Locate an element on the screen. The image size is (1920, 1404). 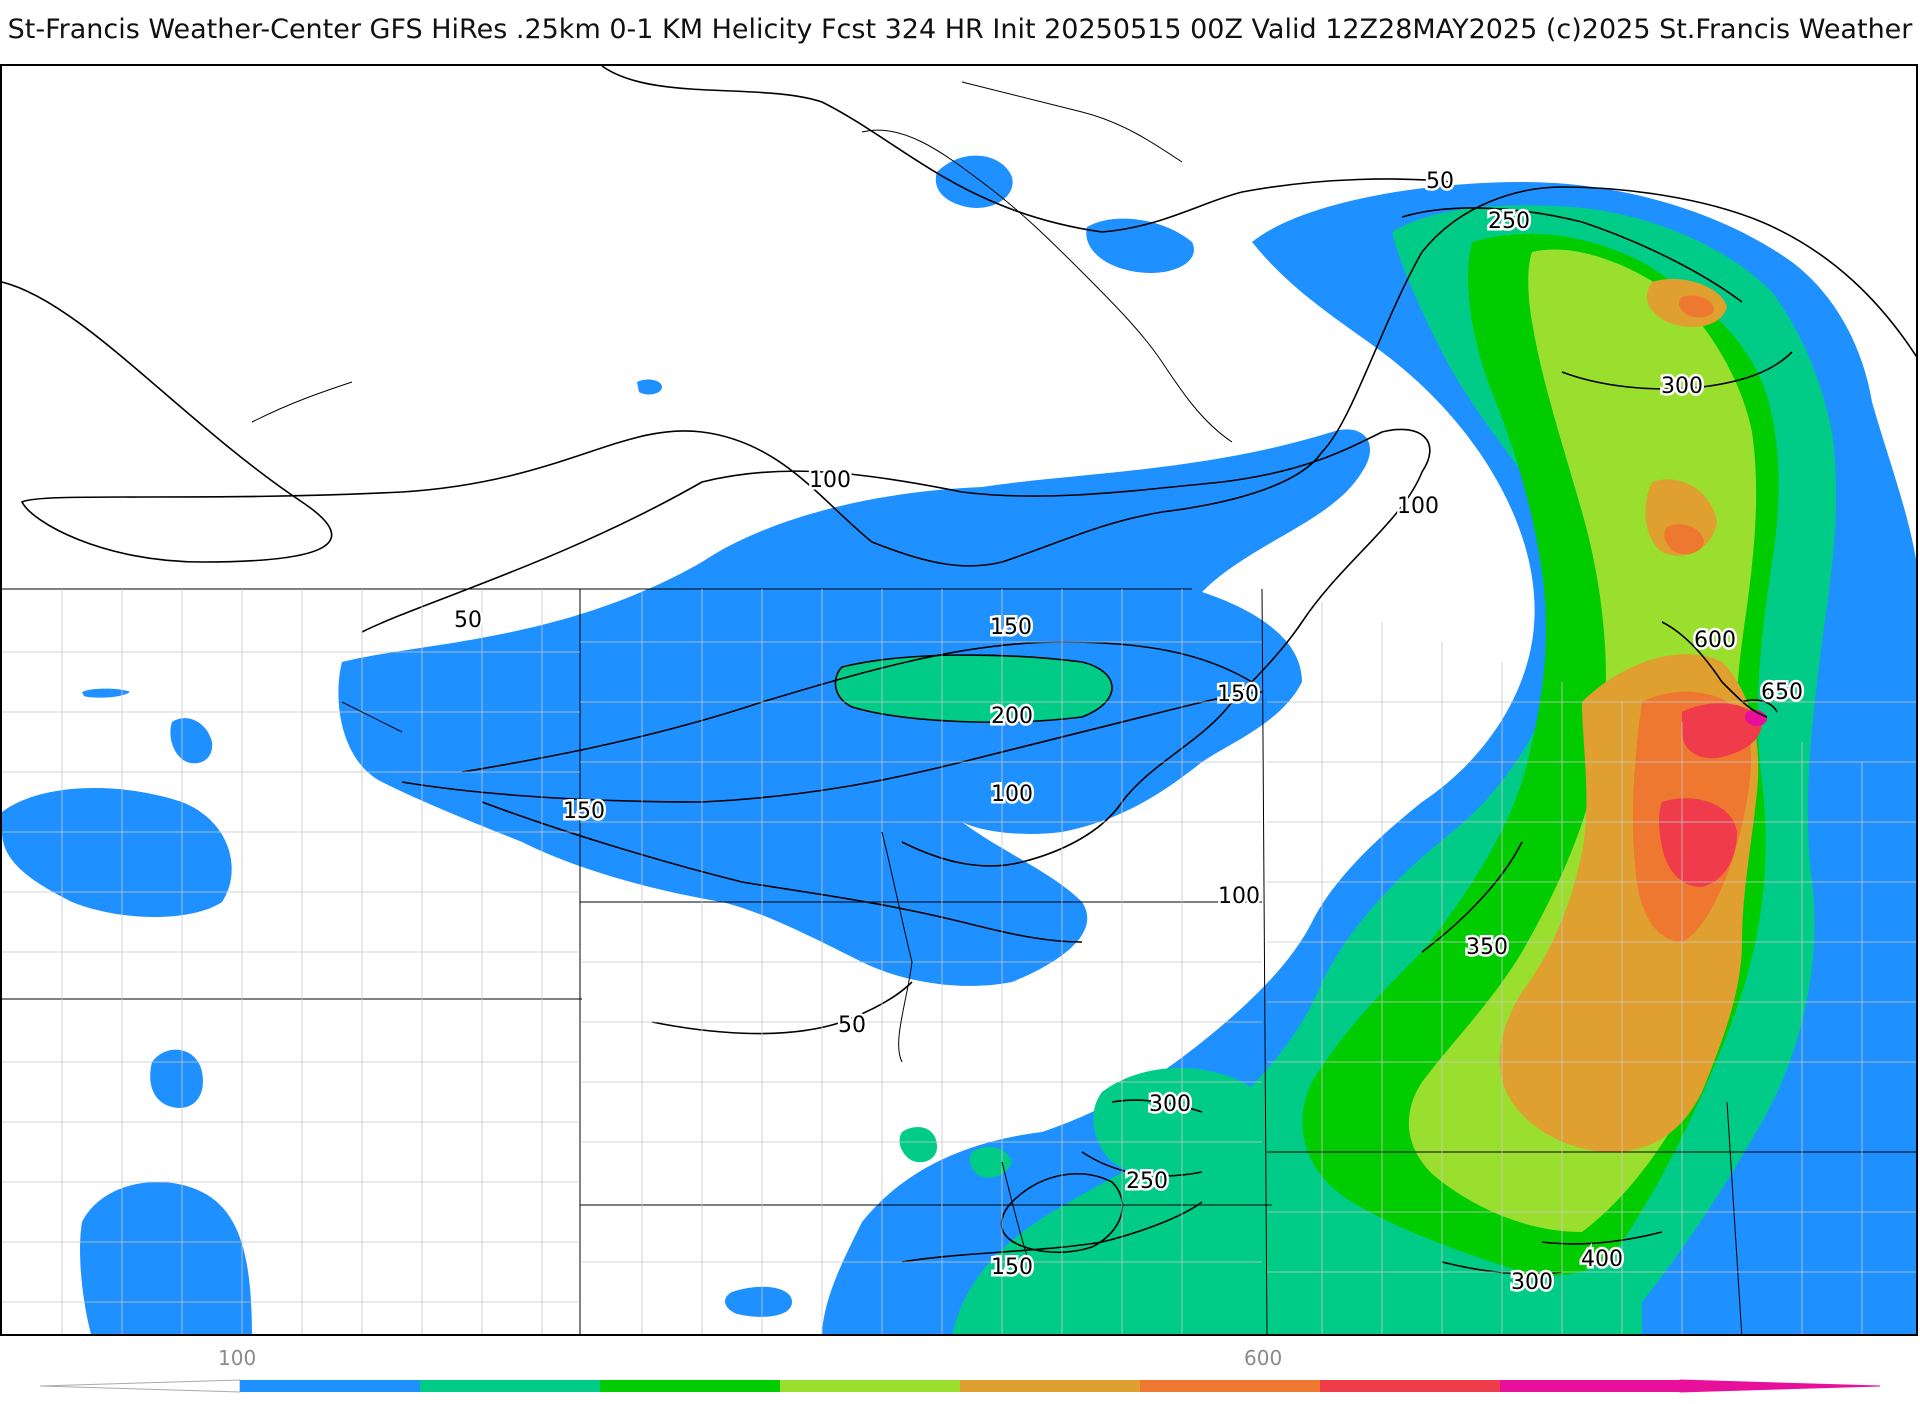
colorbar-segments is located at coordinates (960, 1386).